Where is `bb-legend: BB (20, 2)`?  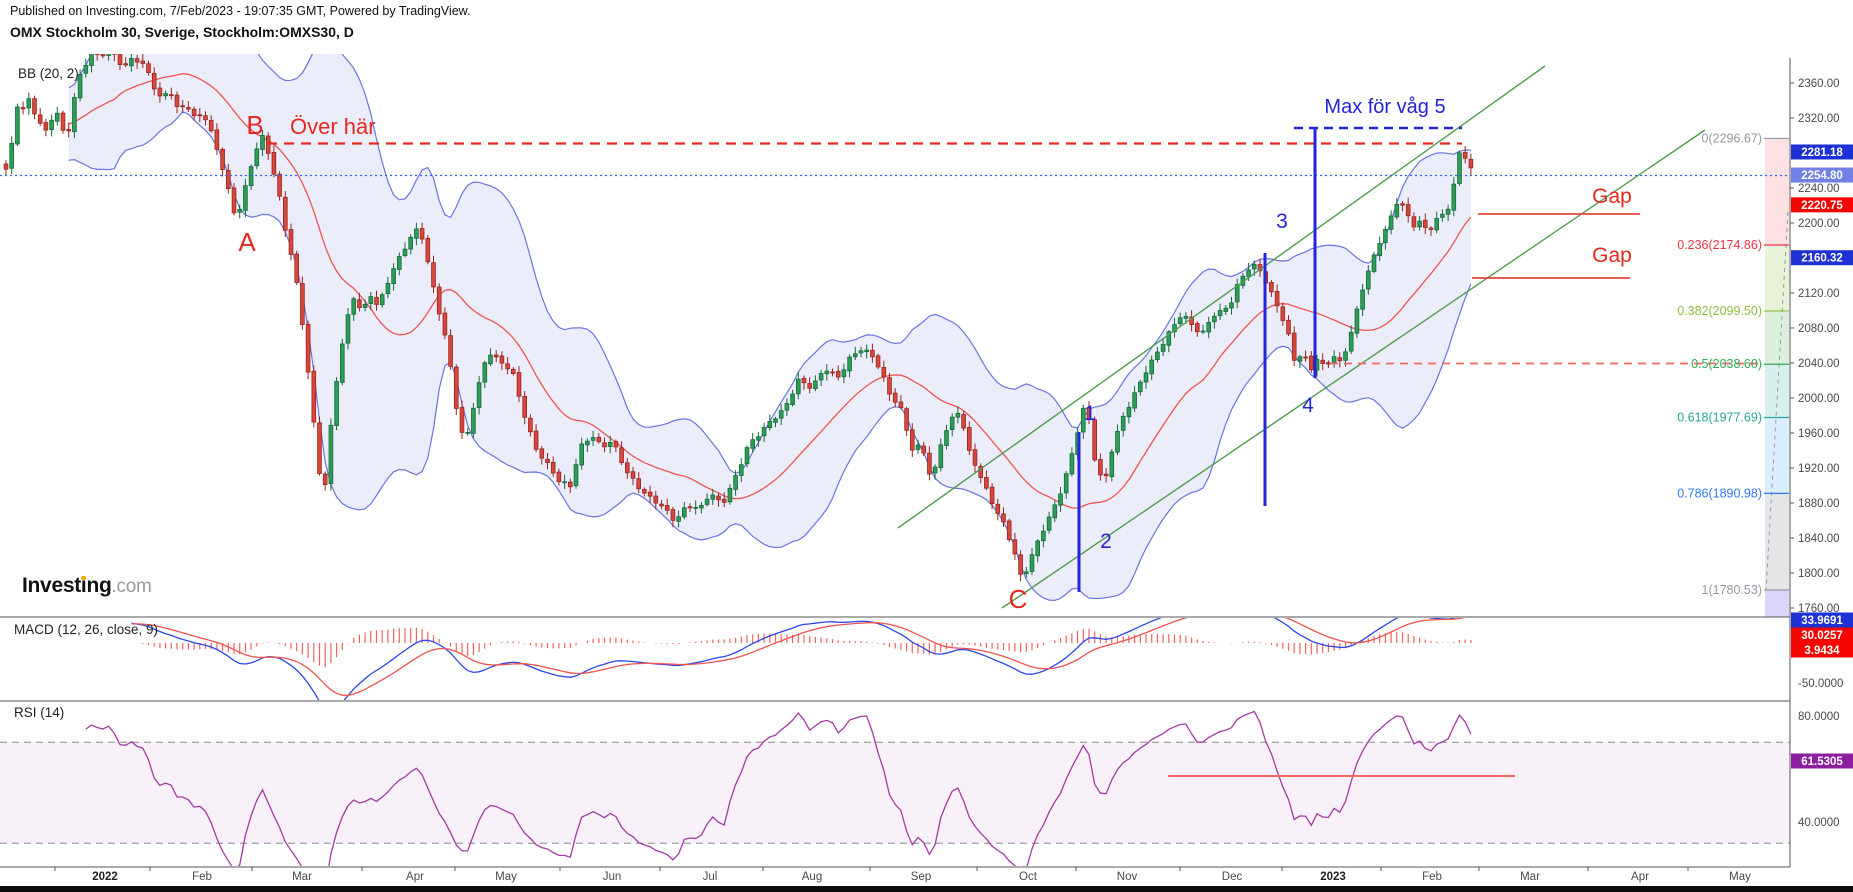
bb-legend: BB (20, 2) is located at coordinates (48, 73).